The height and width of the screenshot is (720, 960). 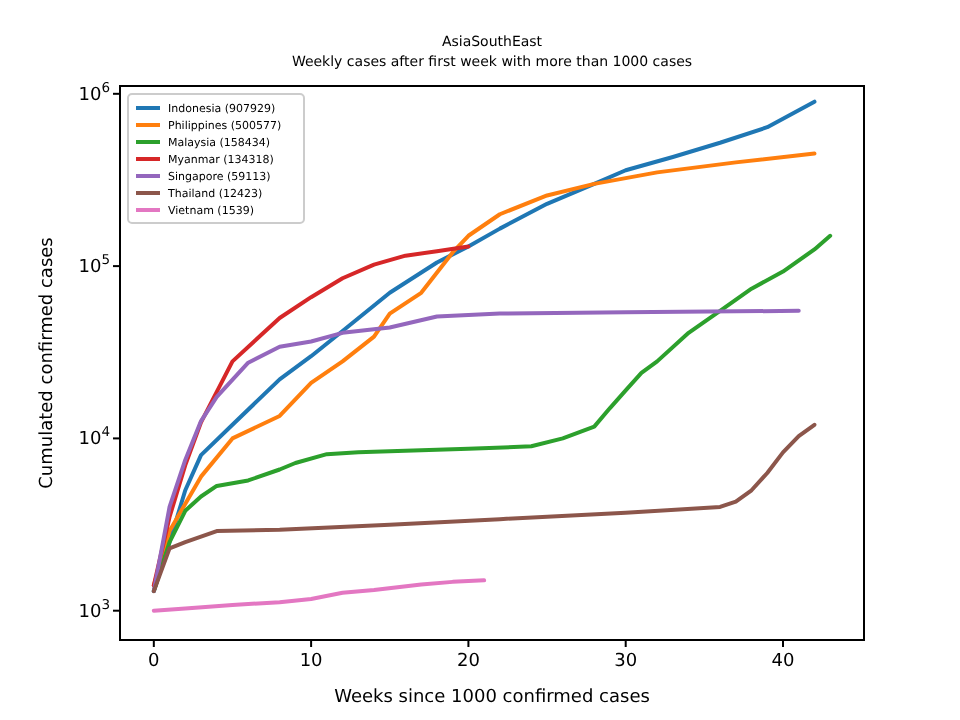 What do you see at coordinates (154, 662) in the screenshot?
I see `x-tick-label: 0` at bounding box center [154, 662].